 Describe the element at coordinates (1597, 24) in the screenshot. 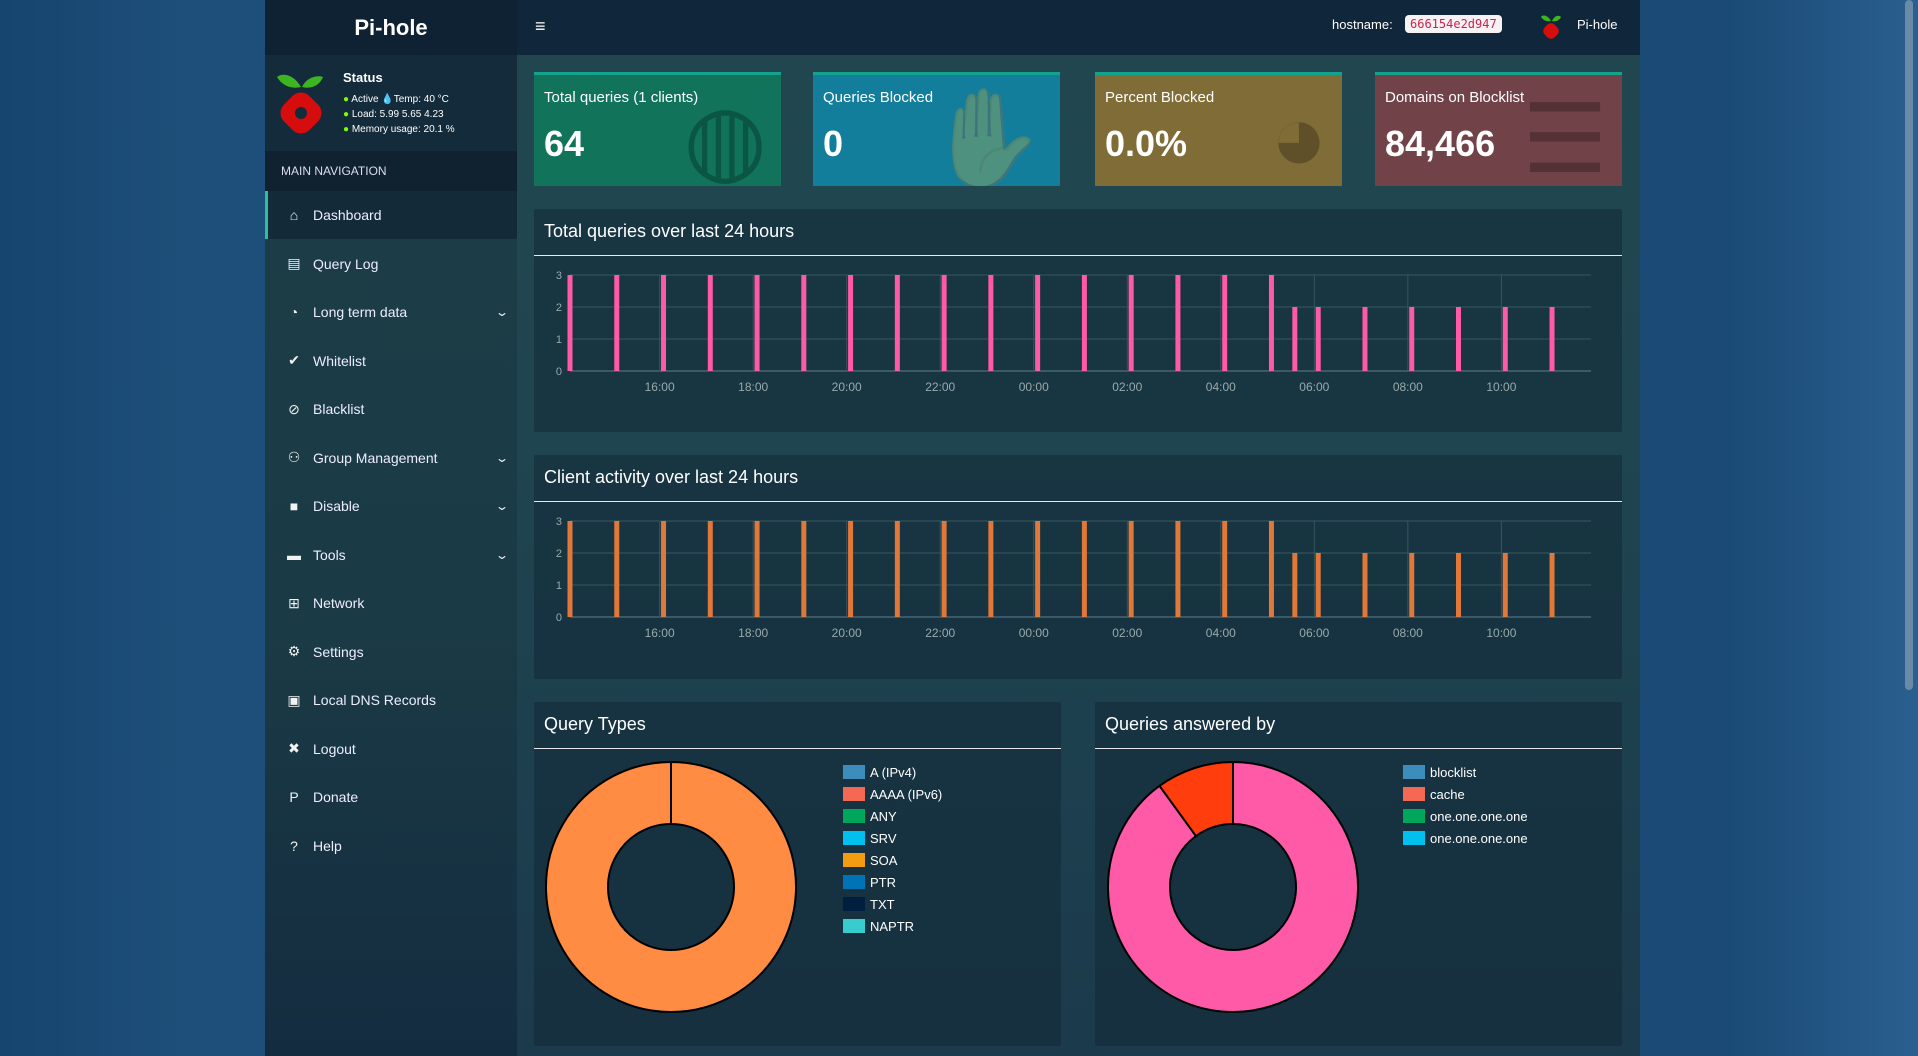

I see `user-menu: Pi-hole` at that location.